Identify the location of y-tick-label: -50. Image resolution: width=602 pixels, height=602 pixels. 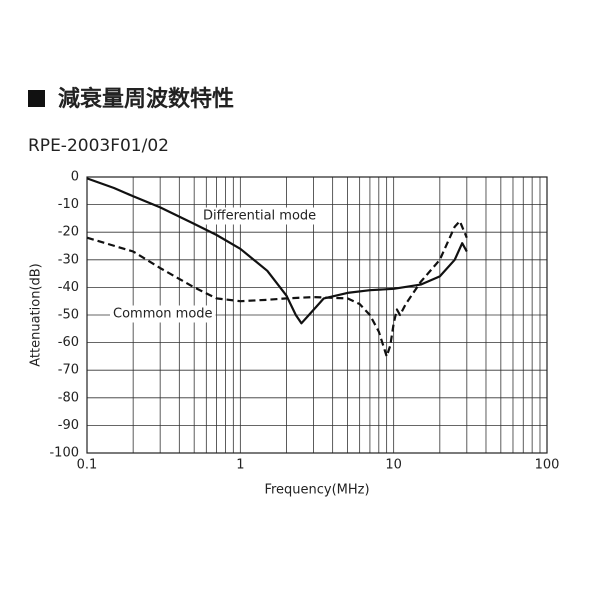
(68, 315).